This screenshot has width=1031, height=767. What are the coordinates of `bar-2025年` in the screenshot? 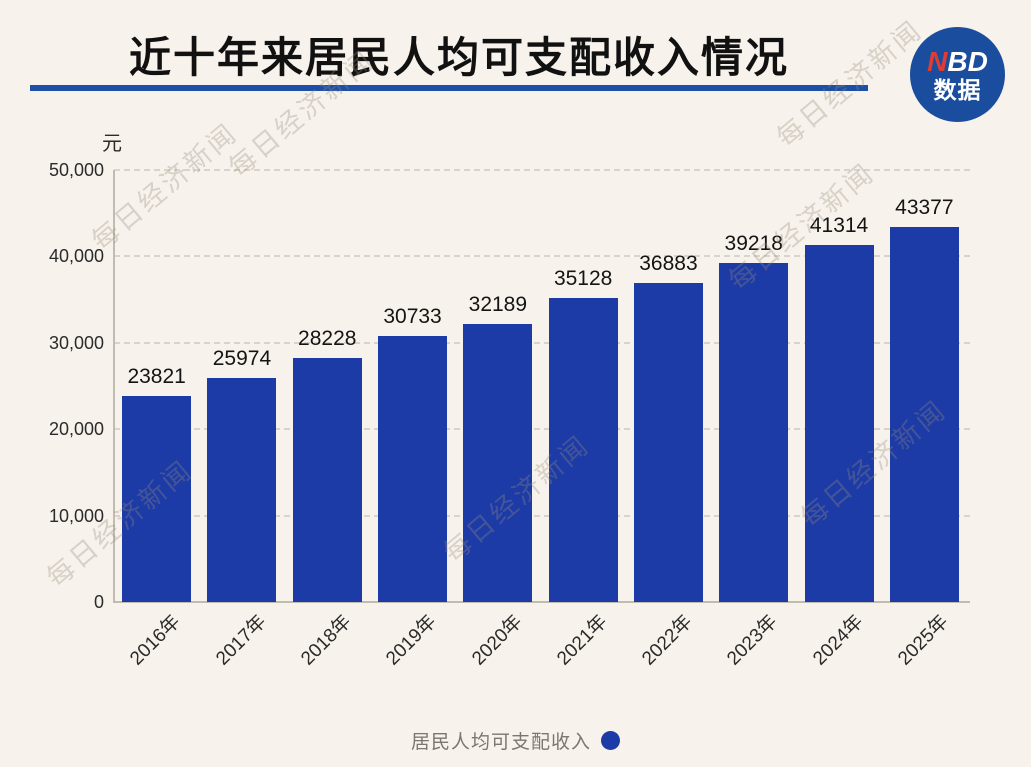 It's located at (924, 414).